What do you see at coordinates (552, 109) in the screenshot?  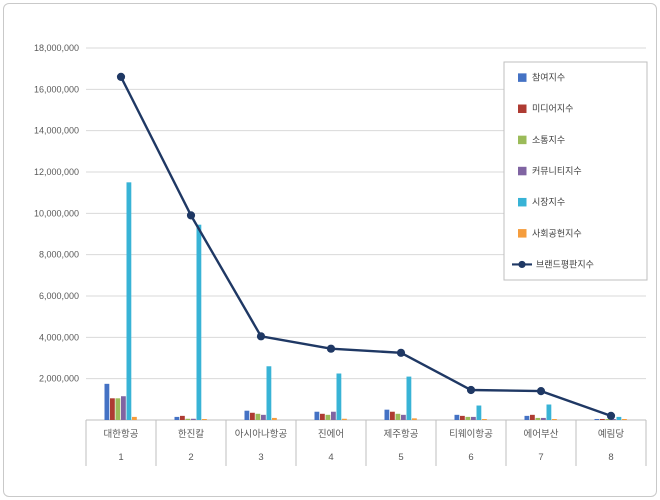 I see `legend-label: 미디어지수` at bounding box center [552, 109].